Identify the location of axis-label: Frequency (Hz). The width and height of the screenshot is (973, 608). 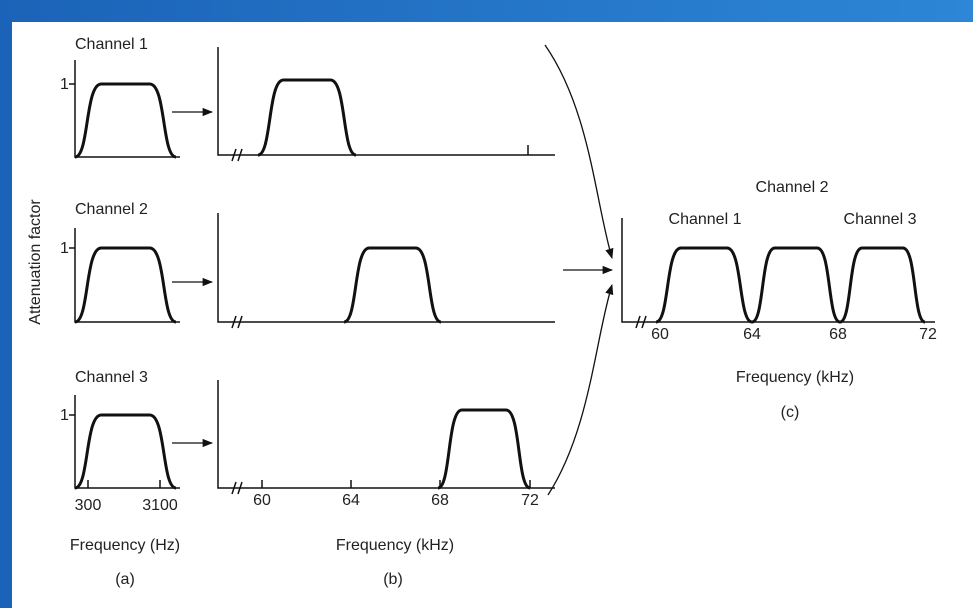
(125, 545).